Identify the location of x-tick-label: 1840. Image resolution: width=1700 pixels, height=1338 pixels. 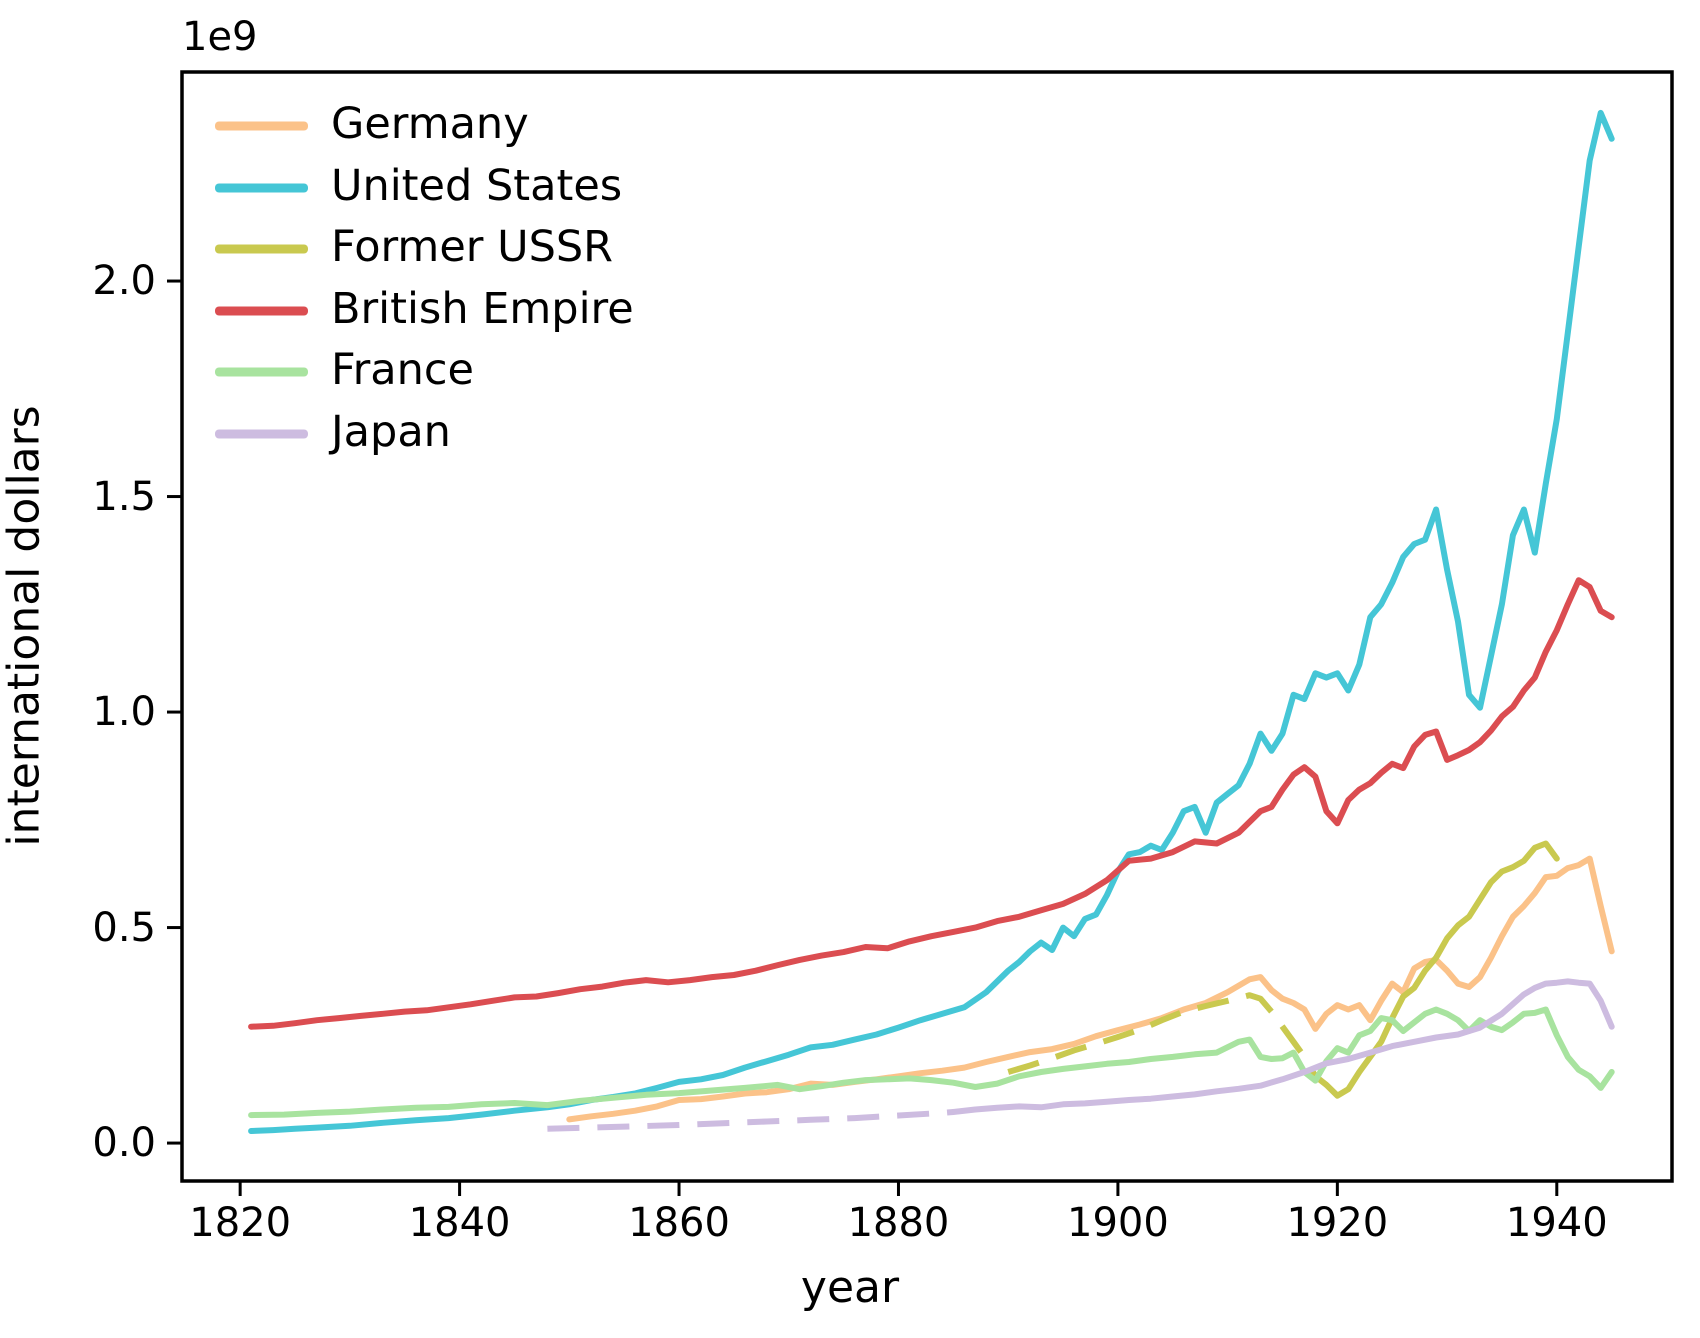
(459, 1223).